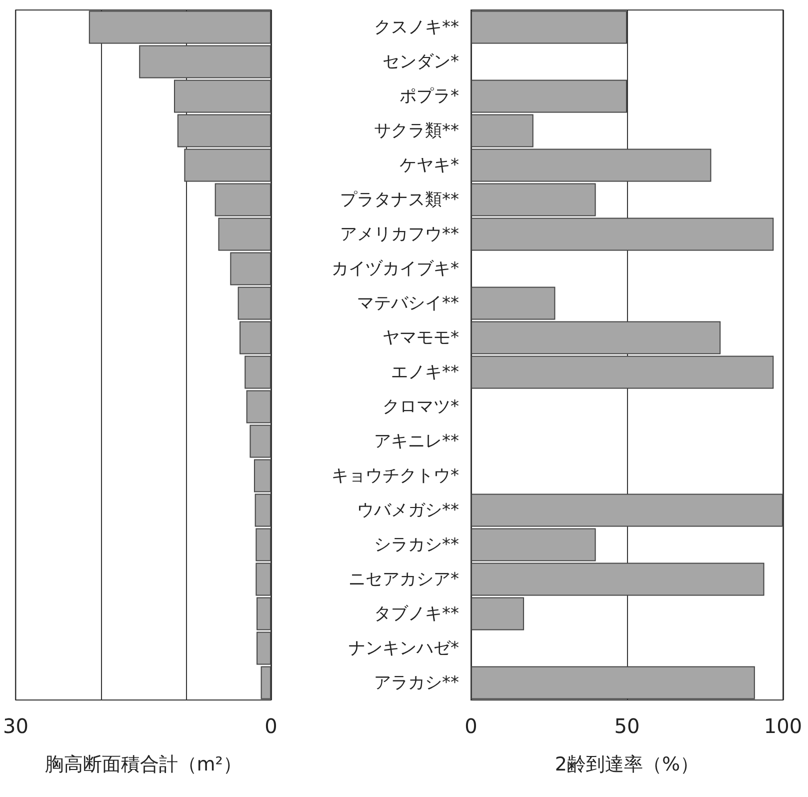 Image resolution: width=808 pixels, height=797 pixels. What do you see at coordinates (403, 579) in the screenshot?
I see `y-tick-label: ニセアカシア*` at bounding box center [403, 579].